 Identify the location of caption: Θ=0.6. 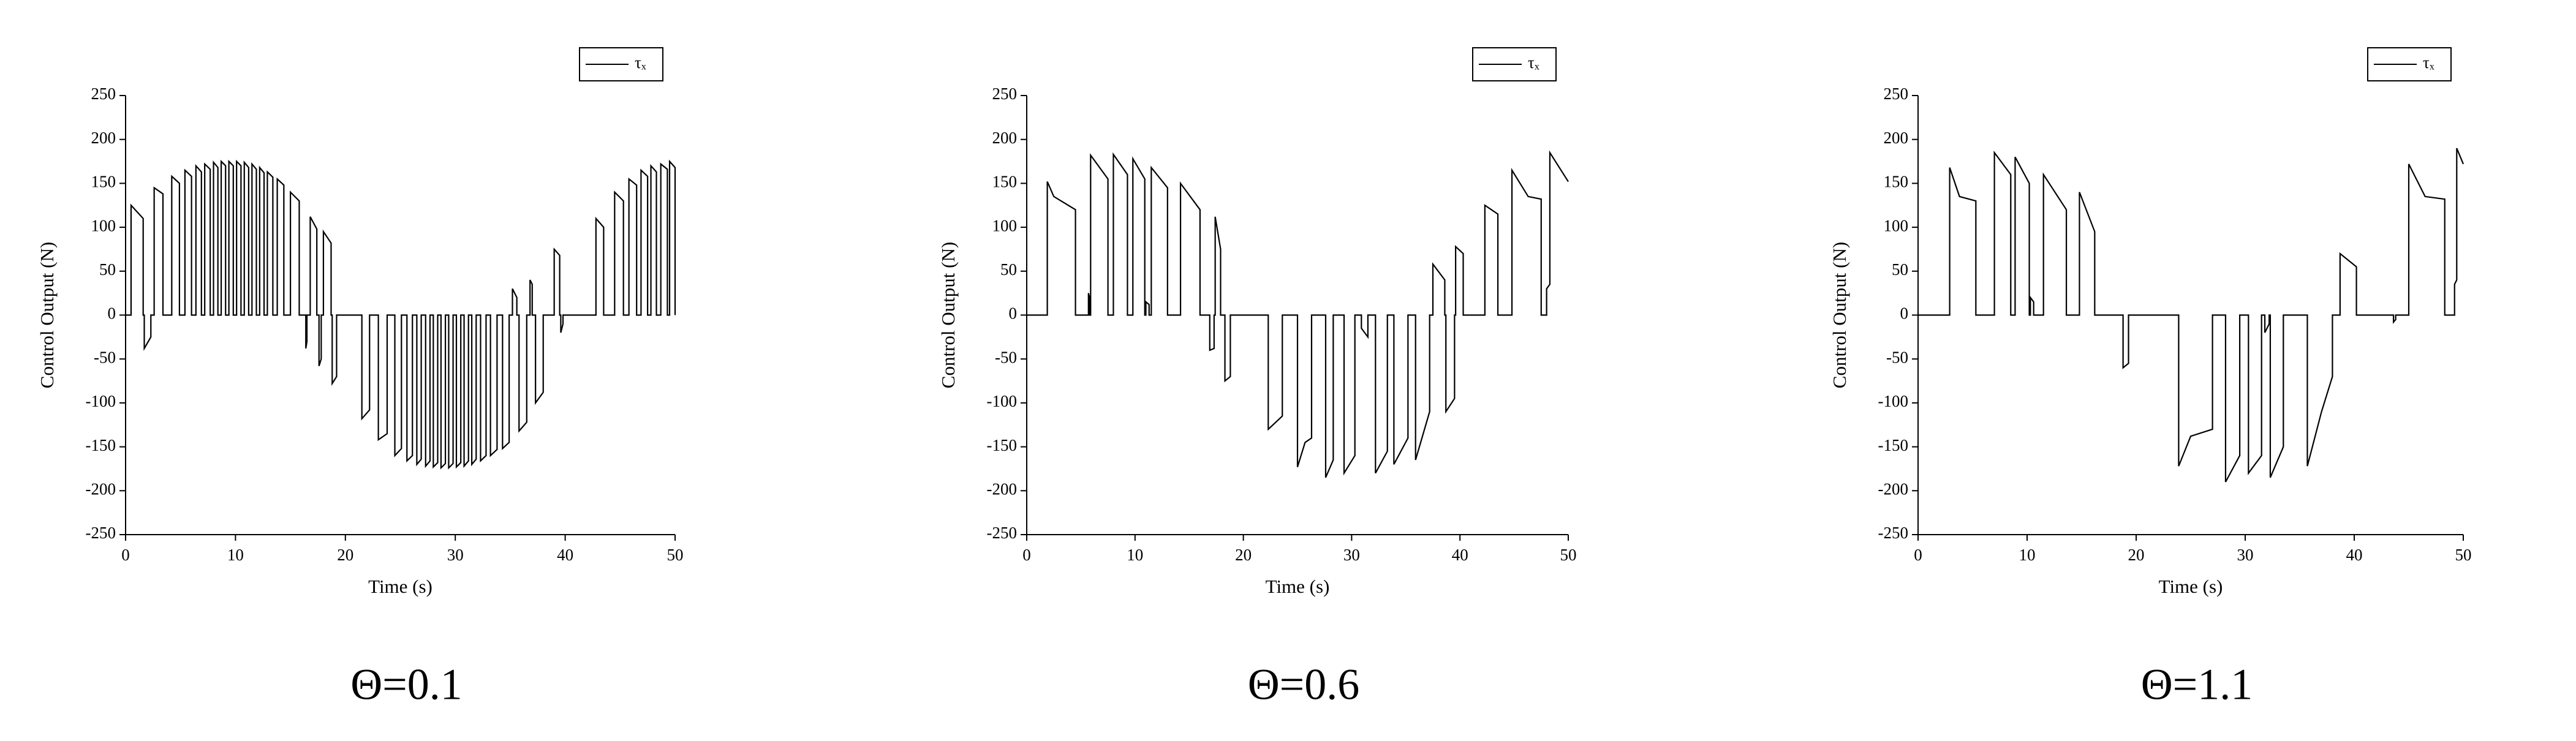
(1304, 685).